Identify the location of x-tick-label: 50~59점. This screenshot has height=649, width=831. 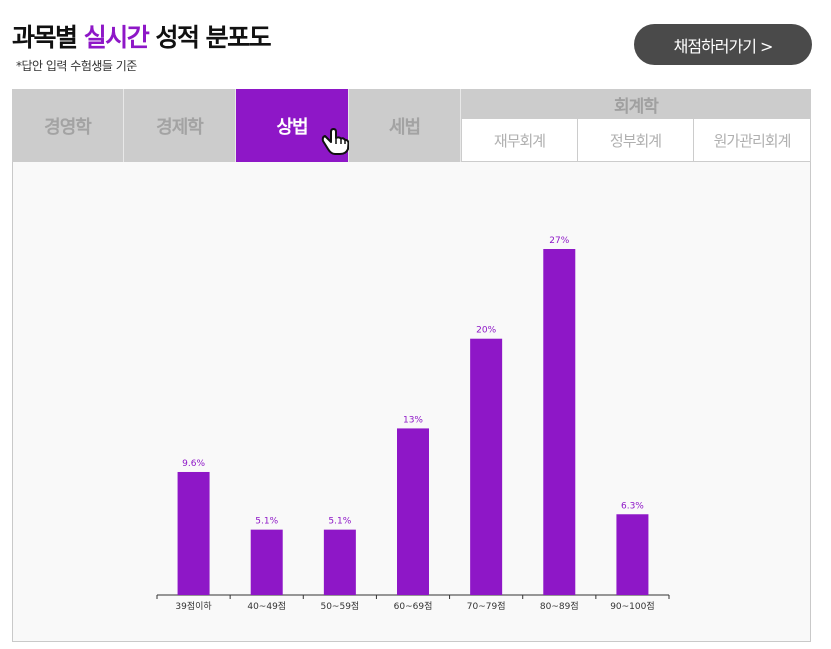
(339, 606).